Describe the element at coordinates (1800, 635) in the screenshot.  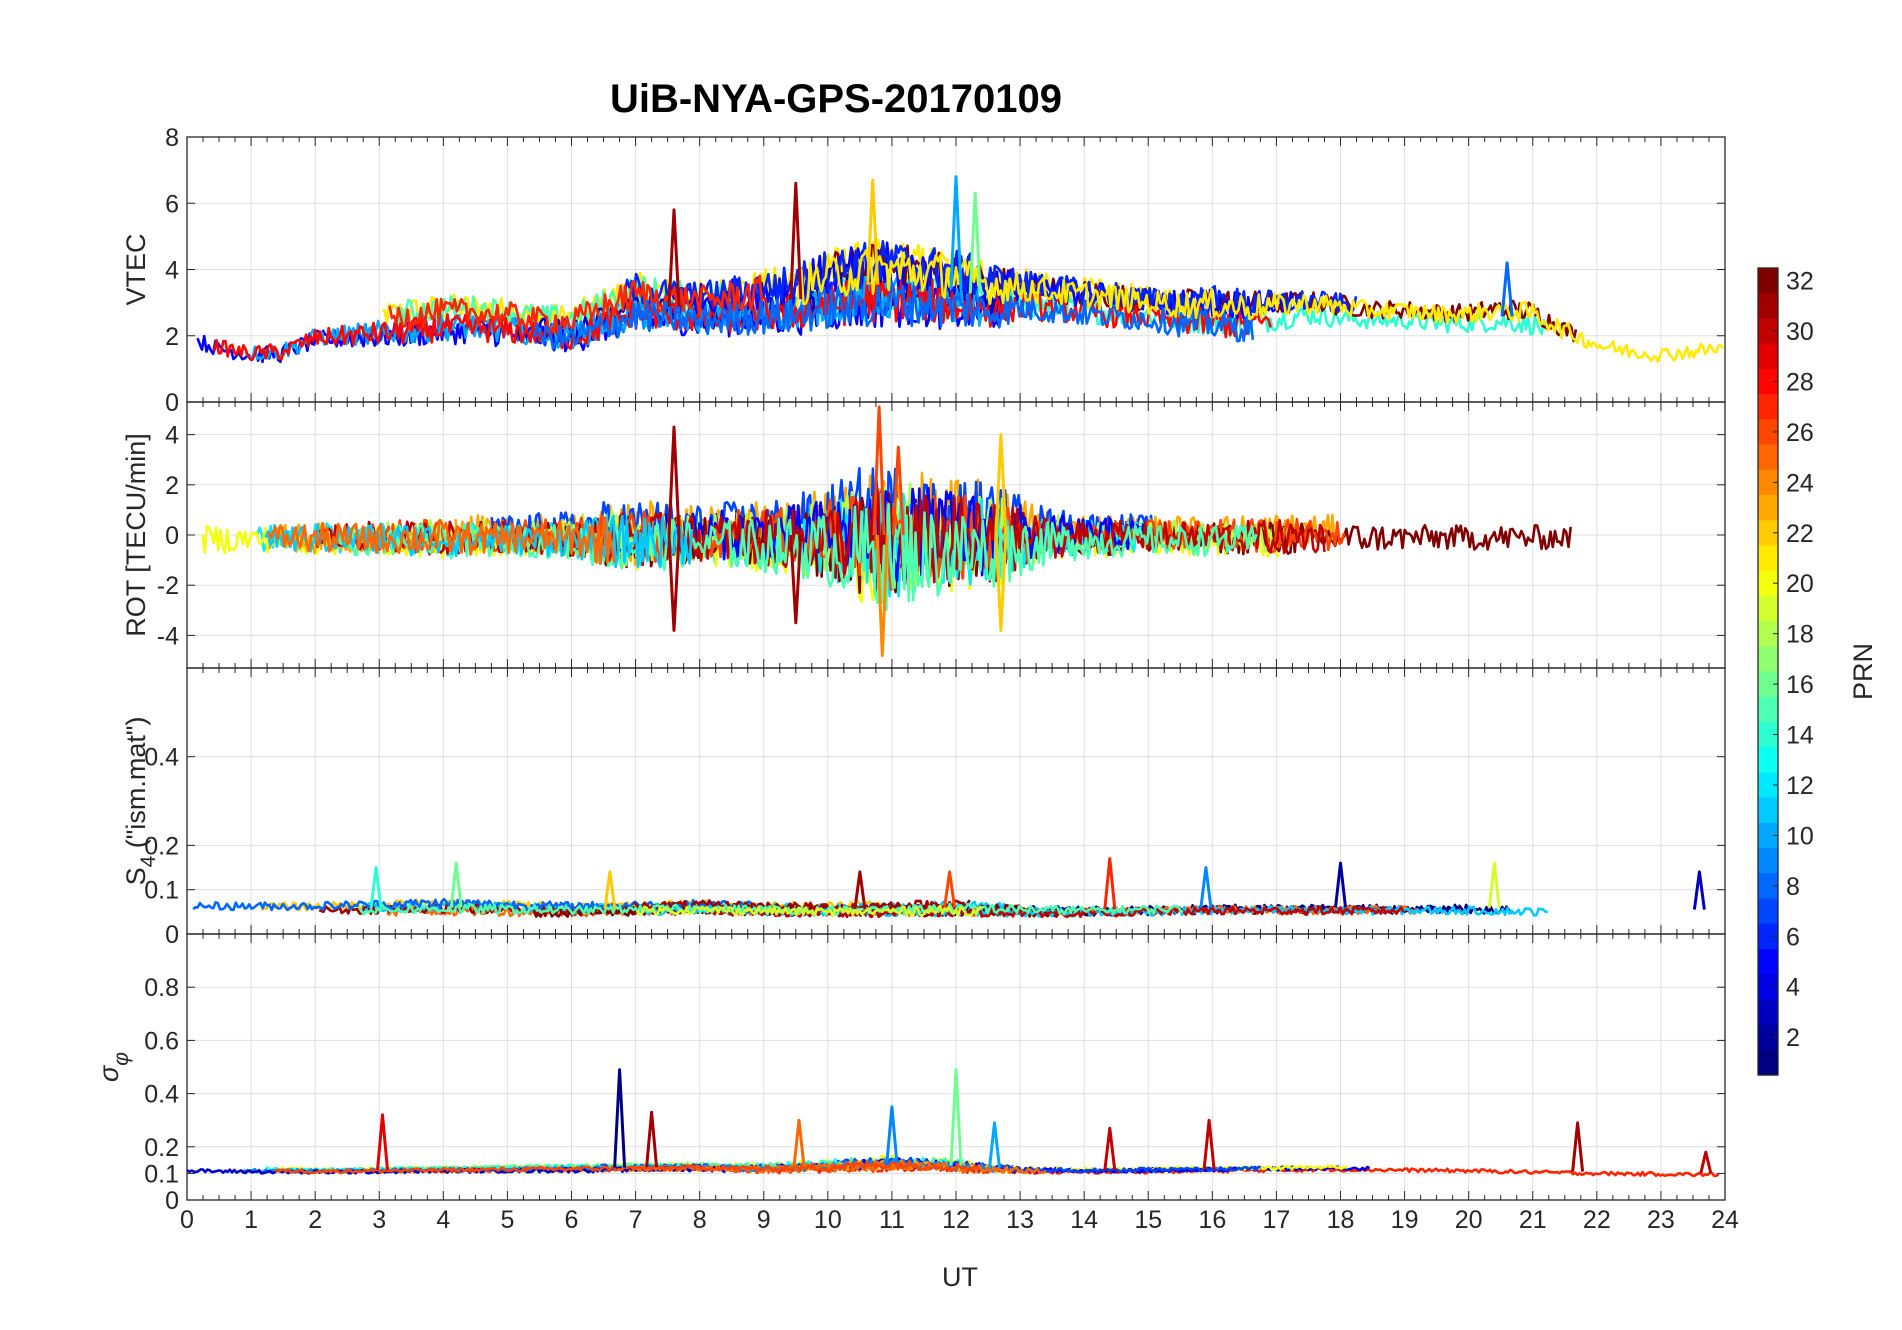
I see `colorbar-tick-label: 18` at that location.